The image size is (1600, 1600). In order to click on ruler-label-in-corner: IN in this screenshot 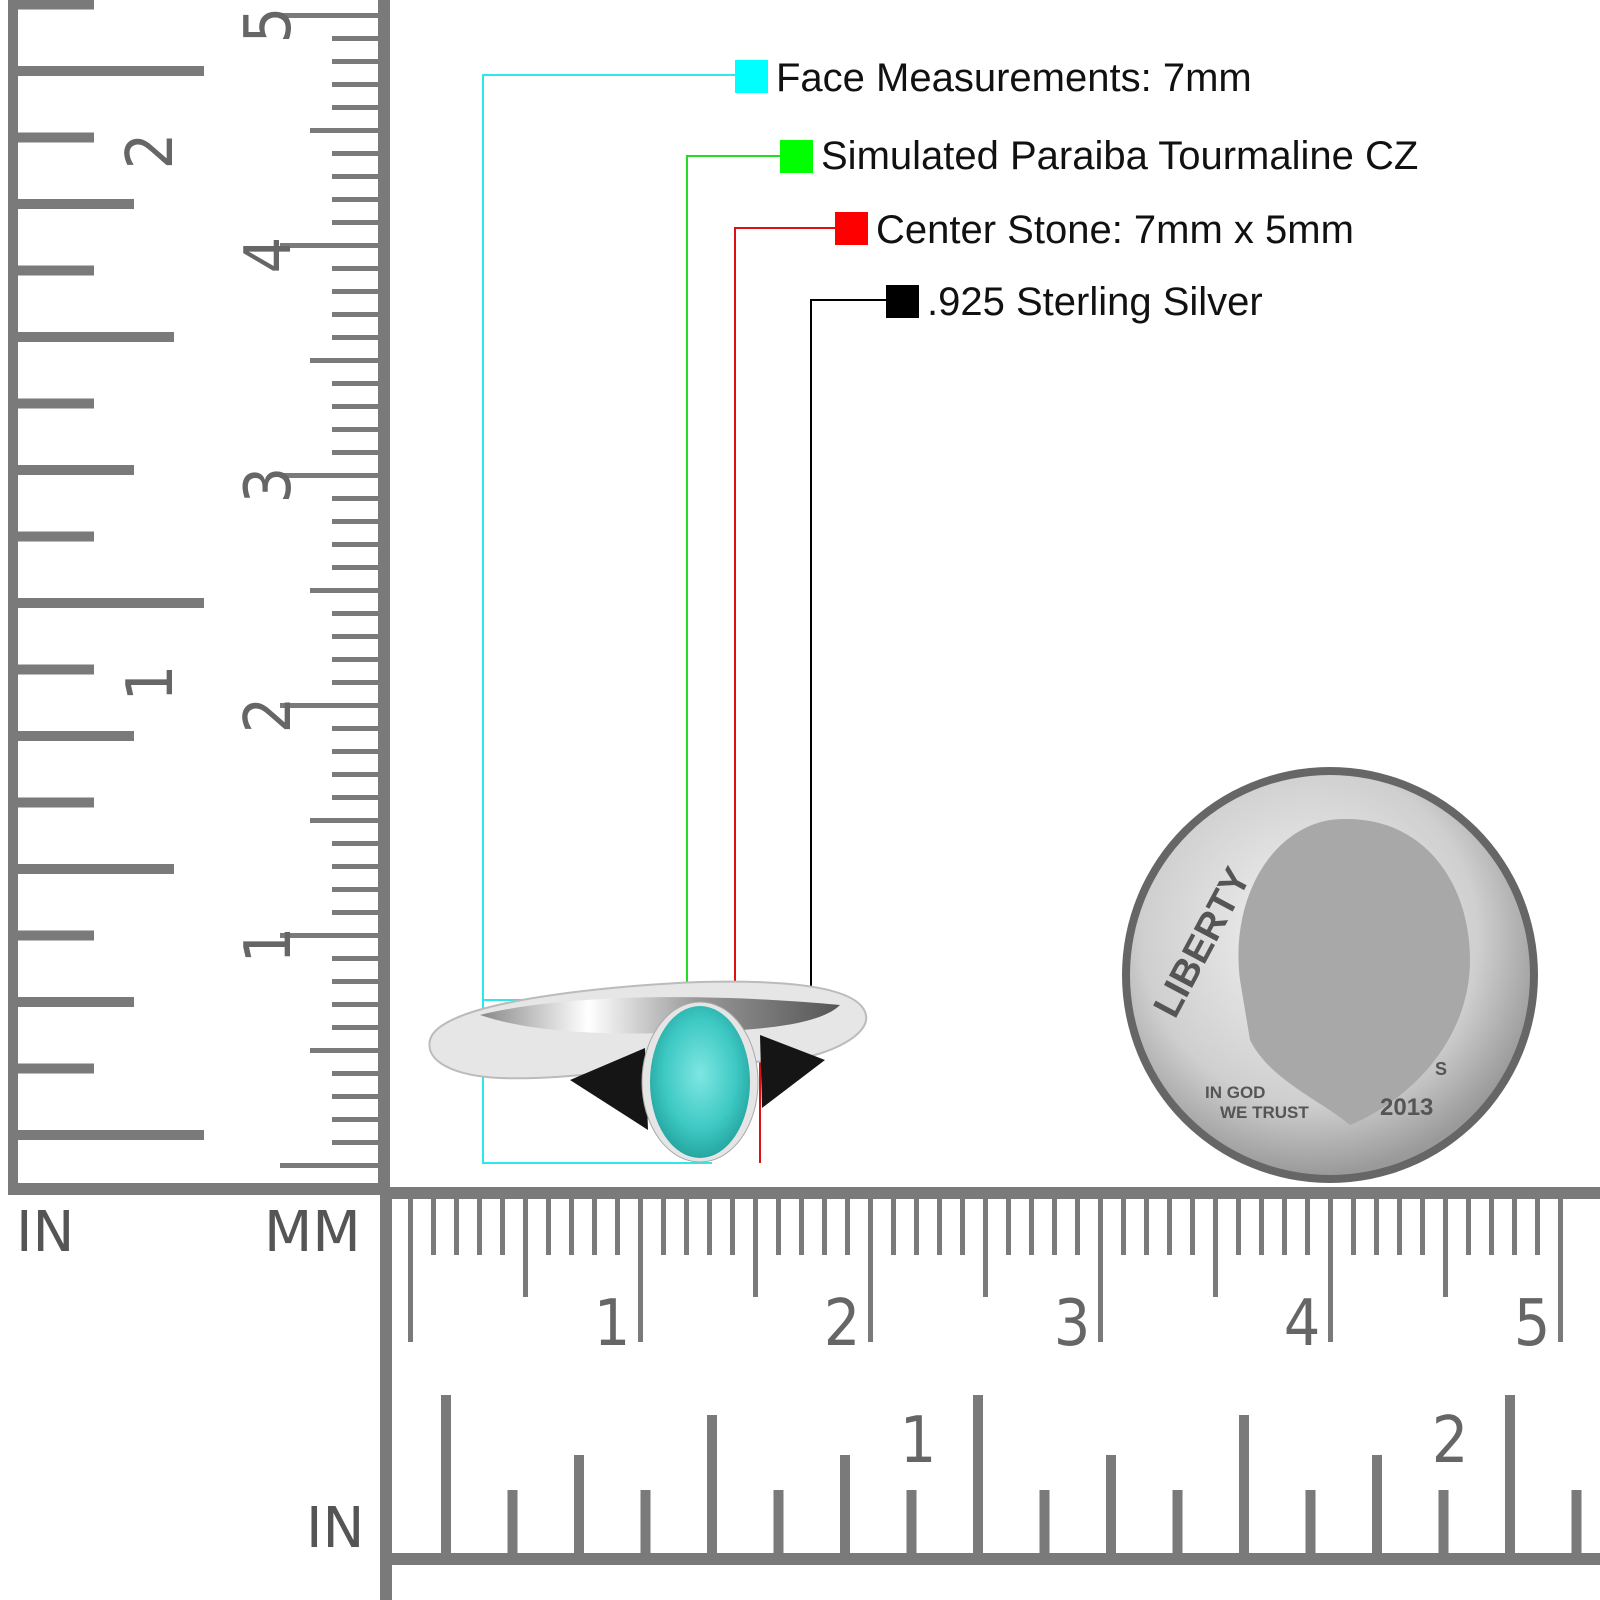, I will do `click(45, 1232)`.